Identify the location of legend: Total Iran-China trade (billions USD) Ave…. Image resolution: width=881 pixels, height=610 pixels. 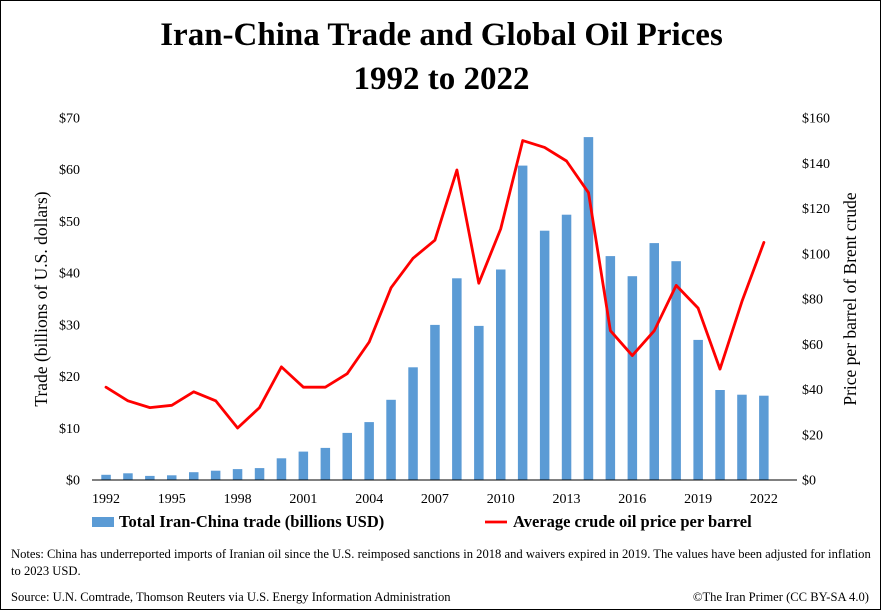
(422, 521).